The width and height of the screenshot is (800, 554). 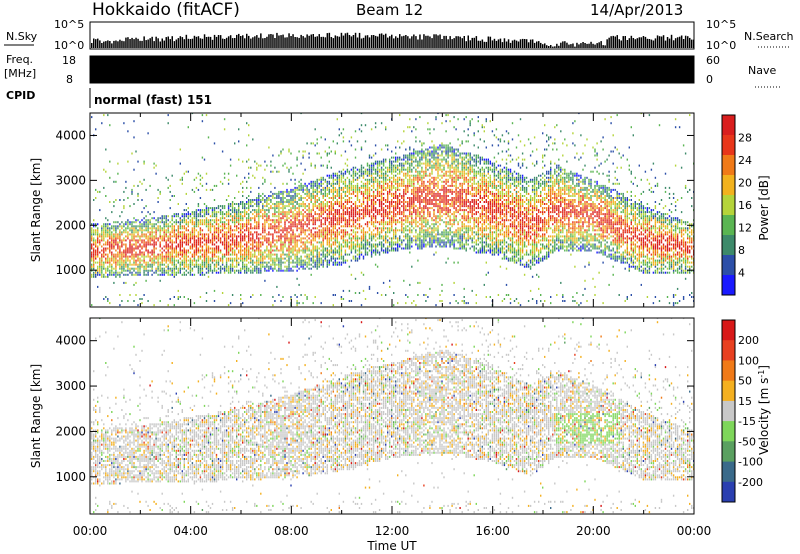 I want to click on noise-panel-frame, so click(x=392, y=35).